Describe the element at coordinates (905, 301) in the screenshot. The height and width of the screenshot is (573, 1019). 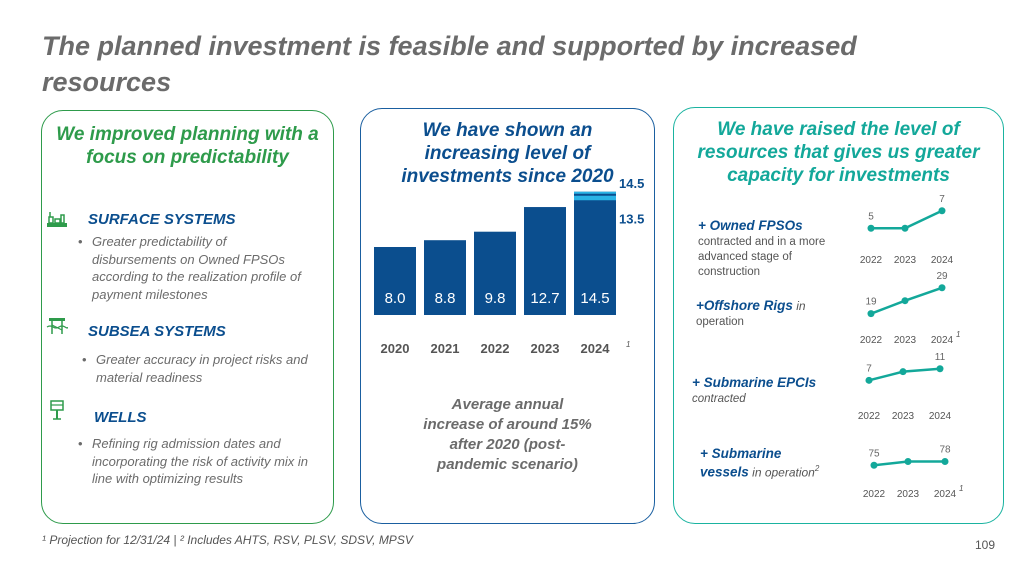
I see `line-point-2-2023` at that location.